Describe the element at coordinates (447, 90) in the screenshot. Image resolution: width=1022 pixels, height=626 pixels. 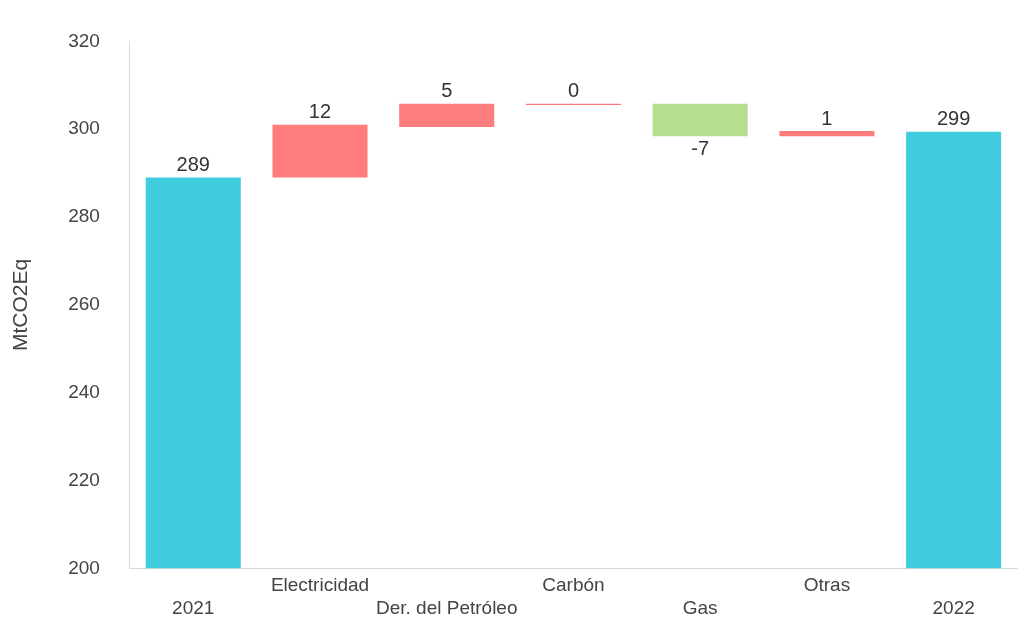
I see `data-label: 5` at that location.